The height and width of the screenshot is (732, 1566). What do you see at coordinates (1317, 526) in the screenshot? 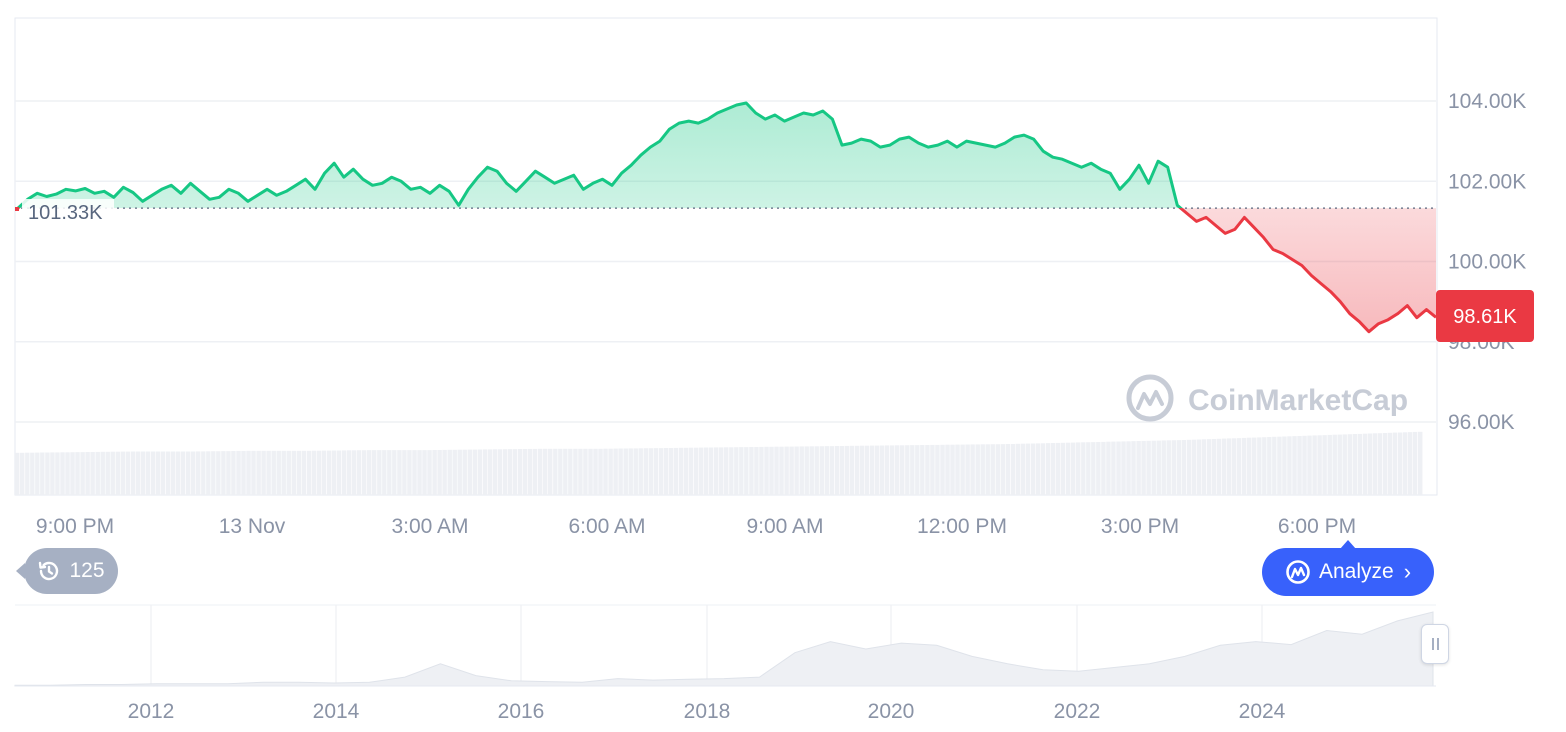
I see `x-tick-label: 6:00 PM` at bounding box center [1317, 526].